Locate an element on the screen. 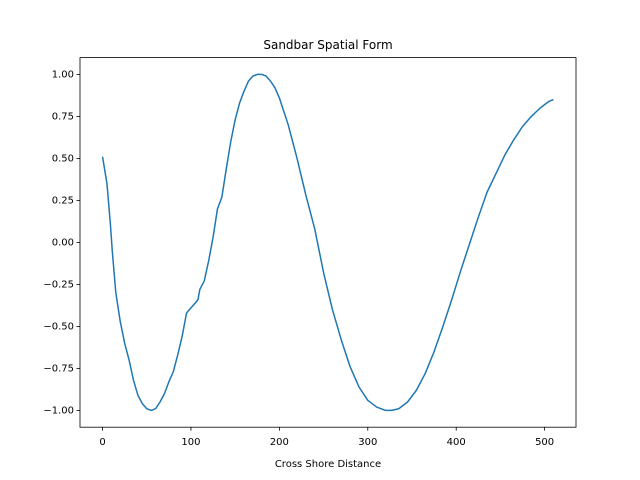 The height and width of the screenshot is (480, 640). chart-title: Sandbar Spatial Form is located at coordinates (327, 45).